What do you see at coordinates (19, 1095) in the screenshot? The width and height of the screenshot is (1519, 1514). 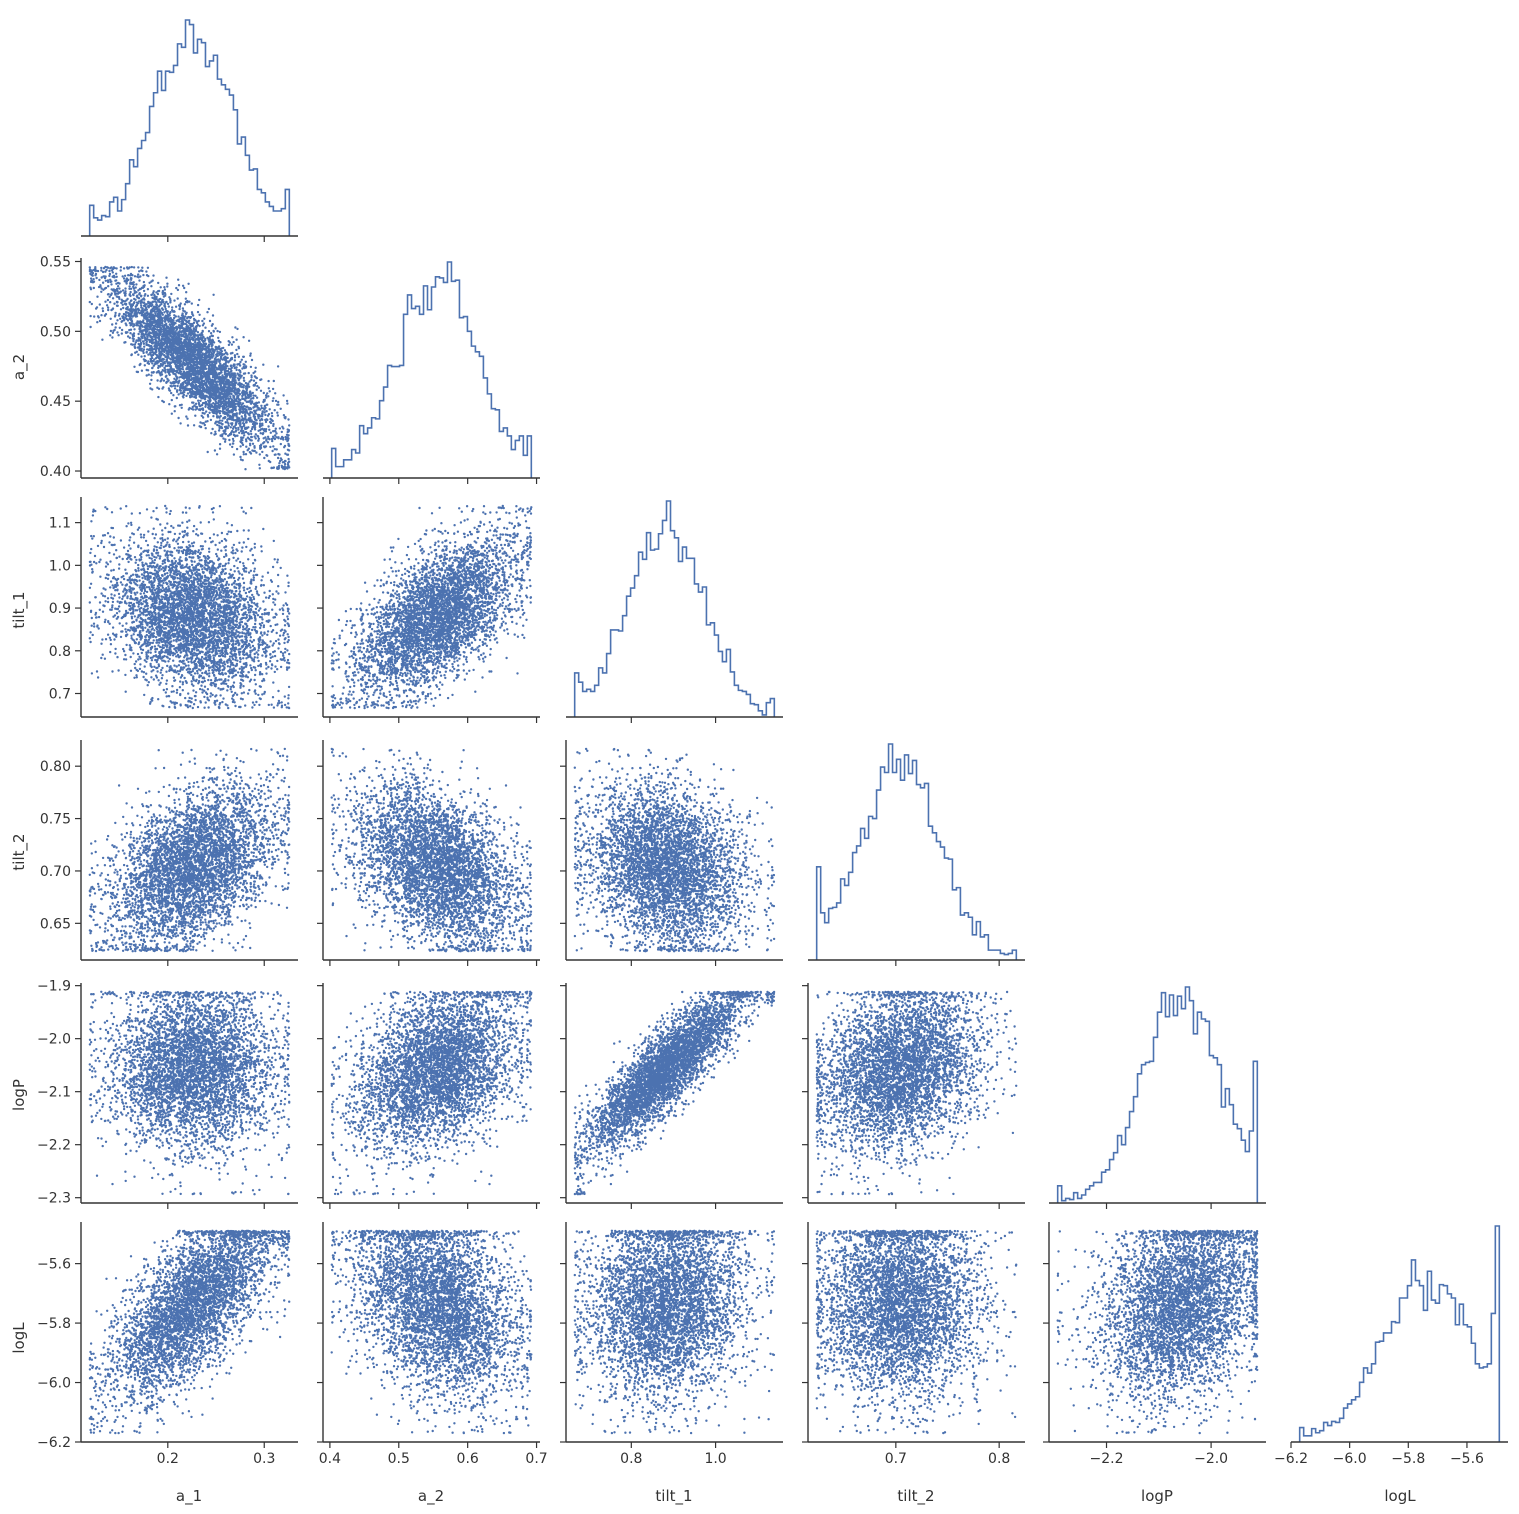 I see `y-axis-label-logP: logP` at bounding box center [19, 1095].